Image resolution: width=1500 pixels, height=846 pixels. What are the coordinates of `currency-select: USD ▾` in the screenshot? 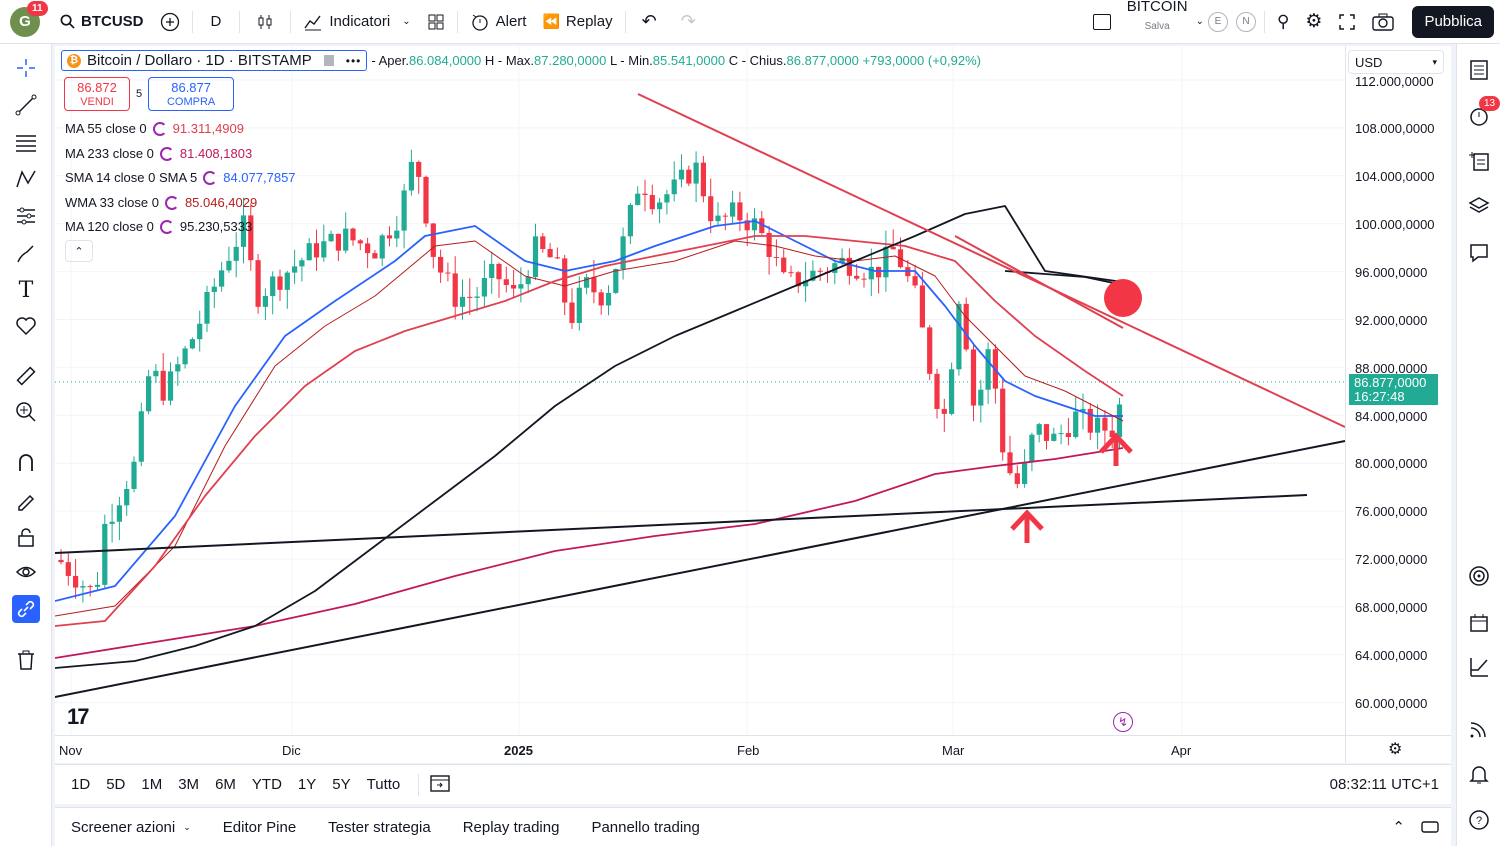 It's located at (1396, 62).